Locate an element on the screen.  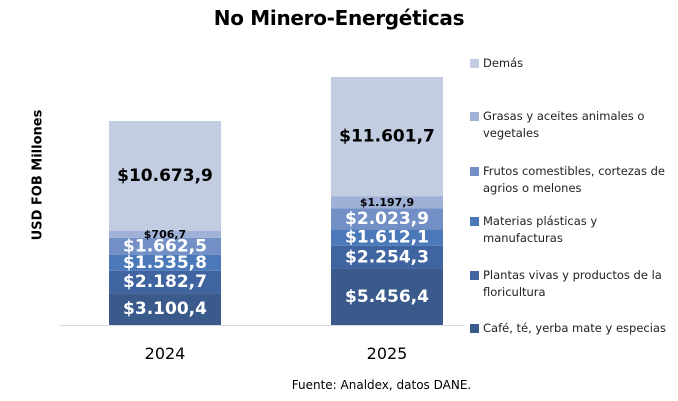
legend-item: Grasas y aceites animales o vegetales is located at coordinates (572, 125).